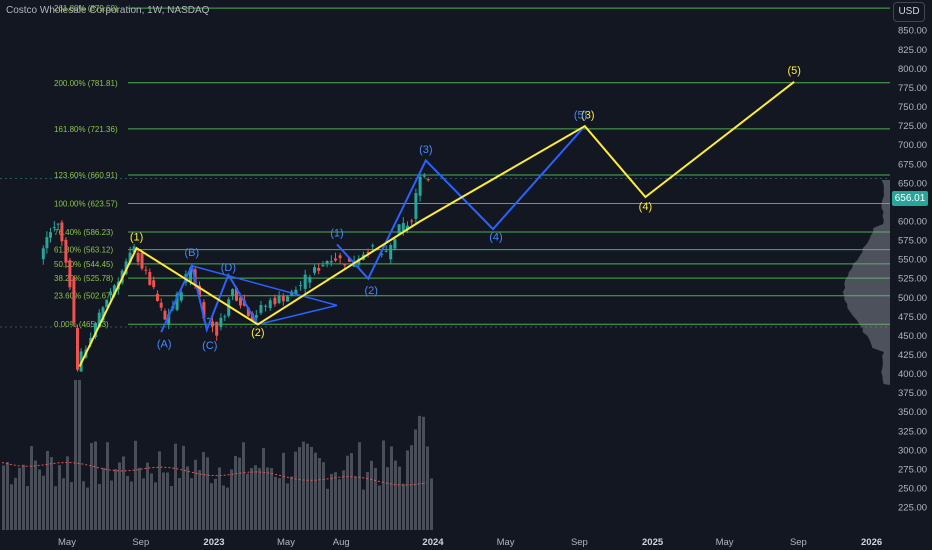 The image size is (932, 550). I want to click on price-tick-label: 450.00, so click(912, 336).